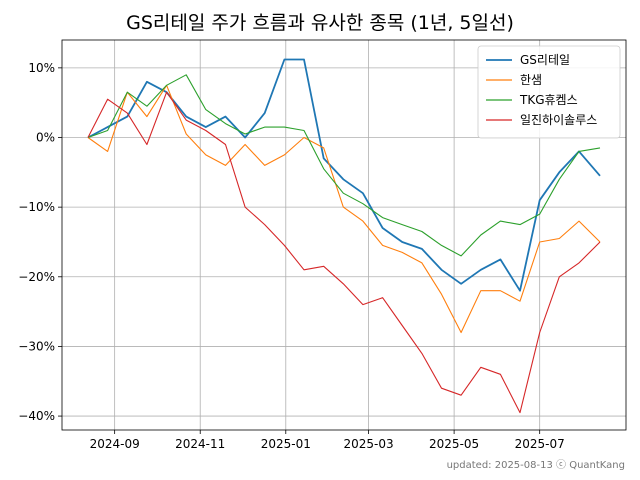 The height and width of the screenshot is (480, 640). I want to click on legend-label: GS리테일, so click(545, 60).